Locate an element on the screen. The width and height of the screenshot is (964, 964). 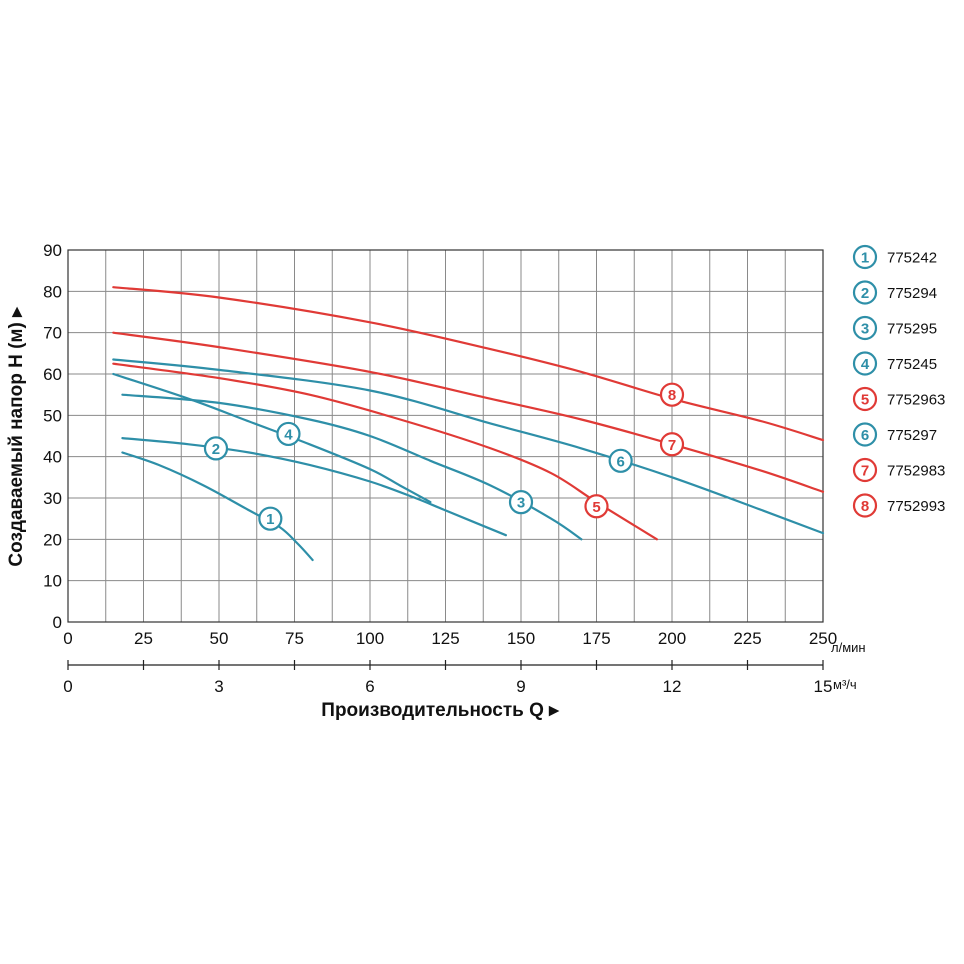
x-tick-label-lmin: 250 is located at coordinates (823, 638).